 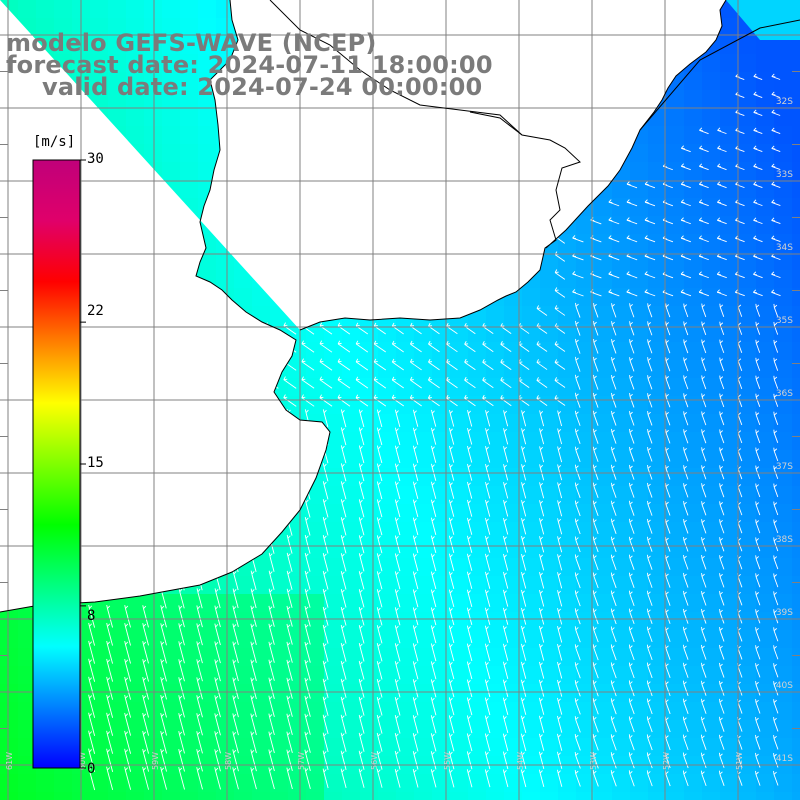 What do you see at coordinates (784, 175) in the screenshot?
I see `latitude-label: 33S` at bounding box center [784, 175].